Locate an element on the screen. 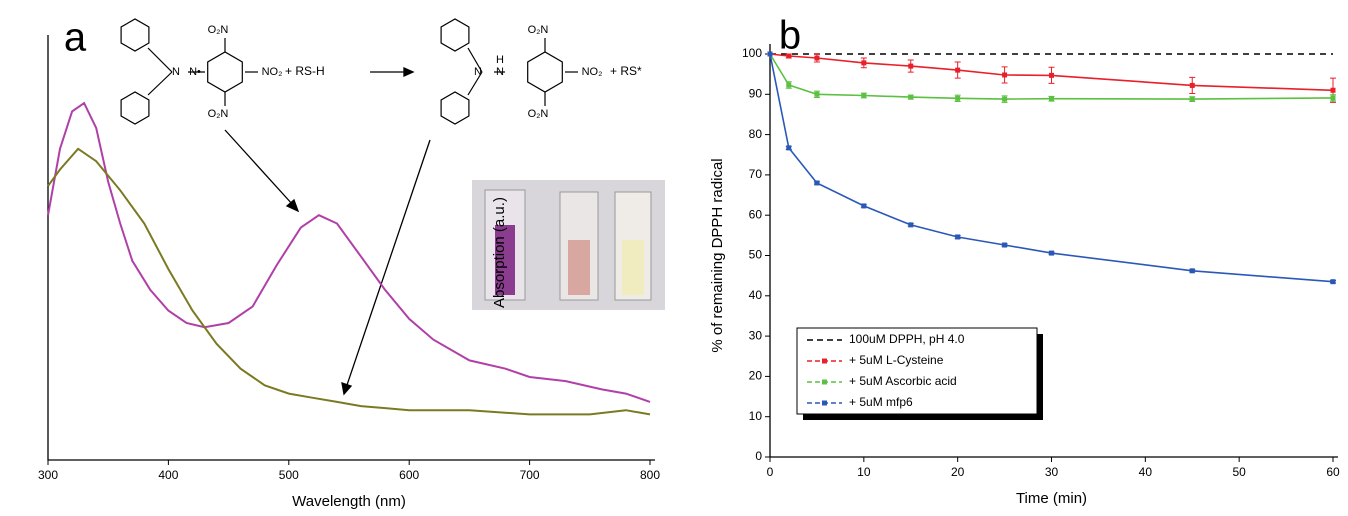  y-axis-label: Absorption (a.u.) is located at coordinates (499, 252).